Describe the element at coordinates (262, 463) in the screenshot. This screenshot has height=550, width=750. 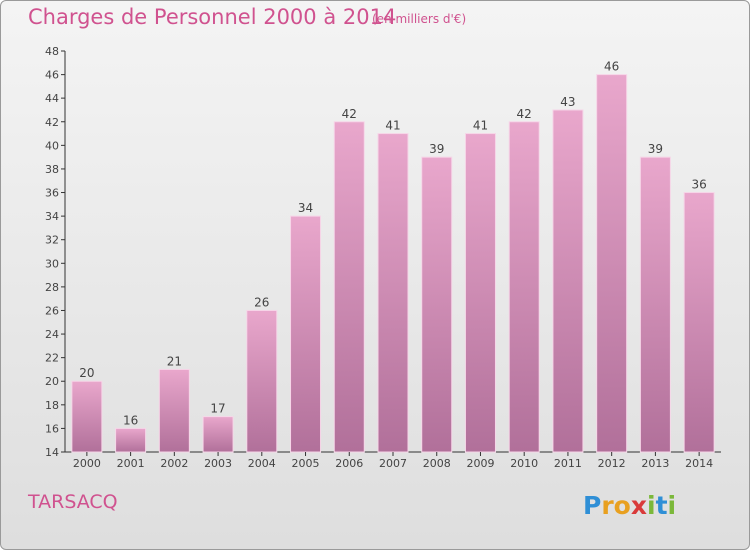
I see `x-tick-label: 2004` at that location.